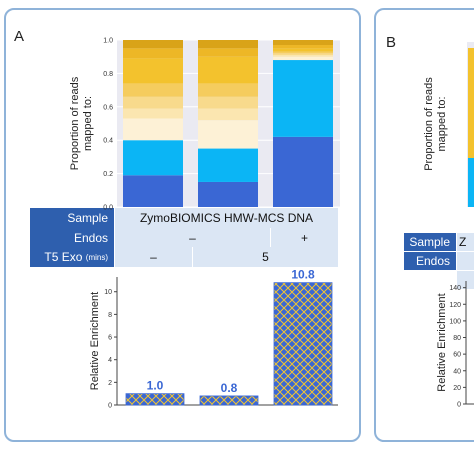 Image resolution: width=474 pixels, height=474 pixels. Describe the element at coordinates (88, 123) in the screenshot. I see `stacked-ylabel-line: mapped to:` at that location.